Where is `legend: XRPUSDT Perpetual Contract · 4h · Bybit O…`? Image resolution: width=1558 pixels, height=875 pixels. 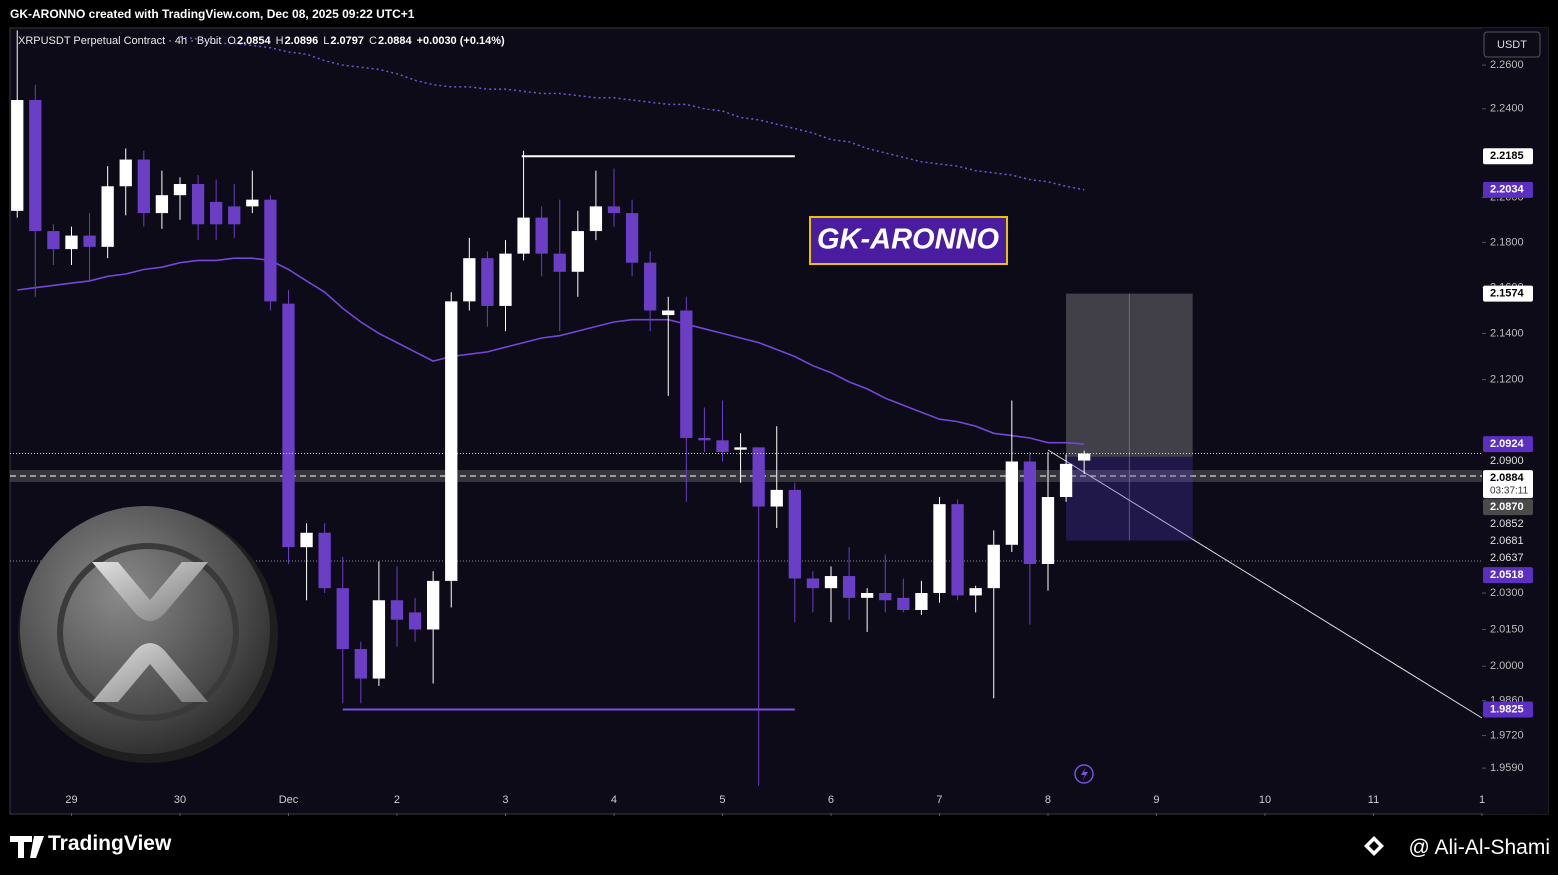 legend: XRPUSDT Perpetual Contract · 4h · Bybit O… is located at coordinates (264, 41).